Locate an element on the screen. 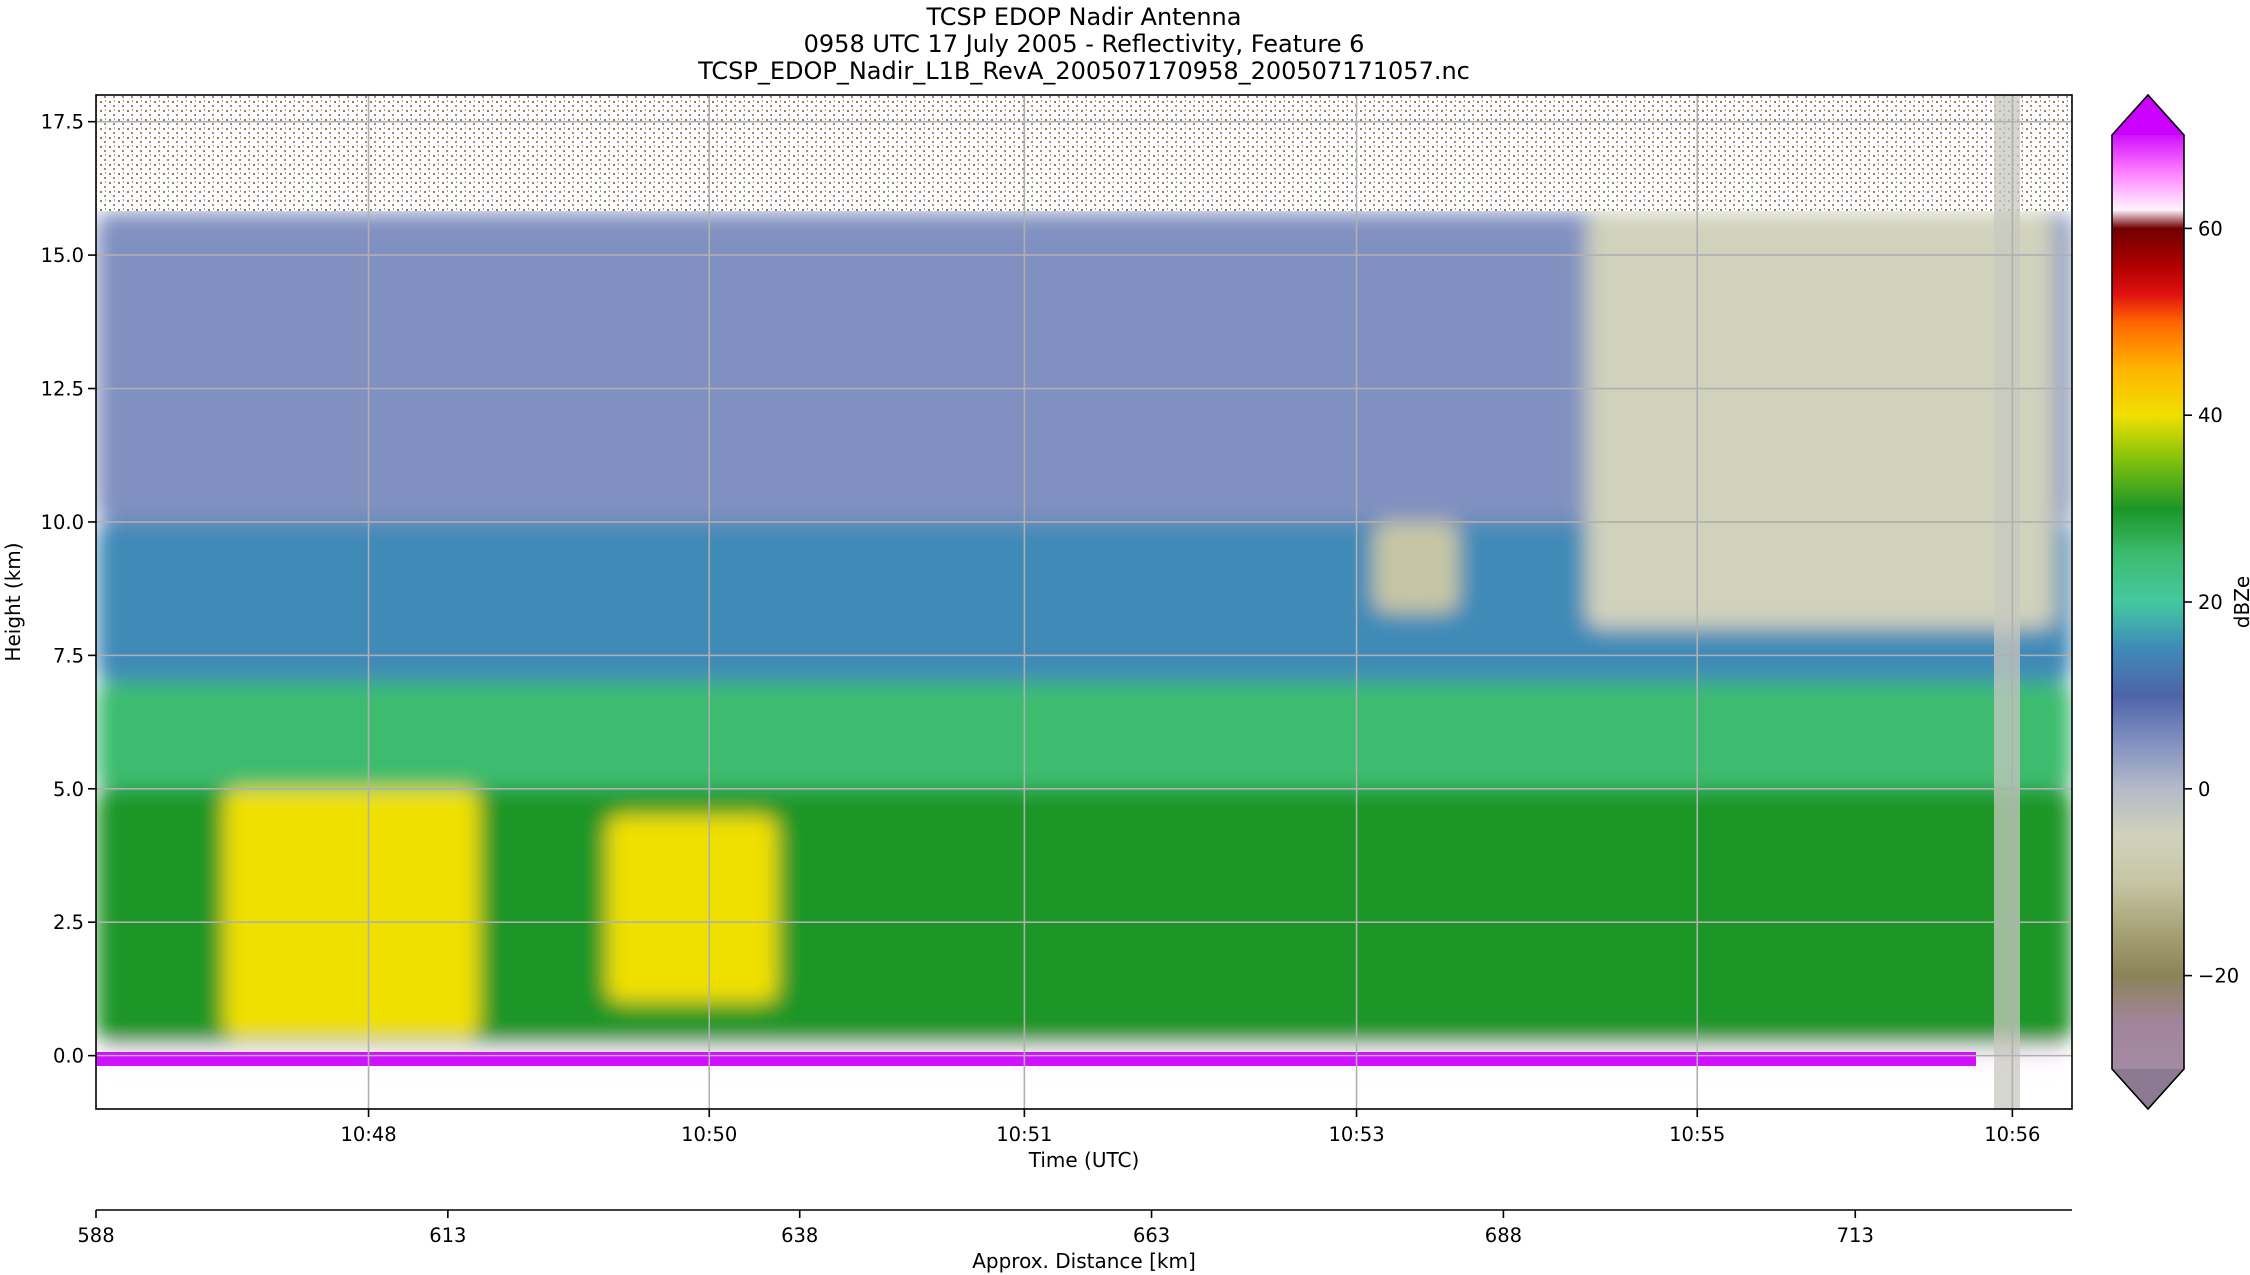 This screenshot has width=2250, height=1275. distance-axis-label: Approx. Distance [km] is located at coordinates (1084, 1261).